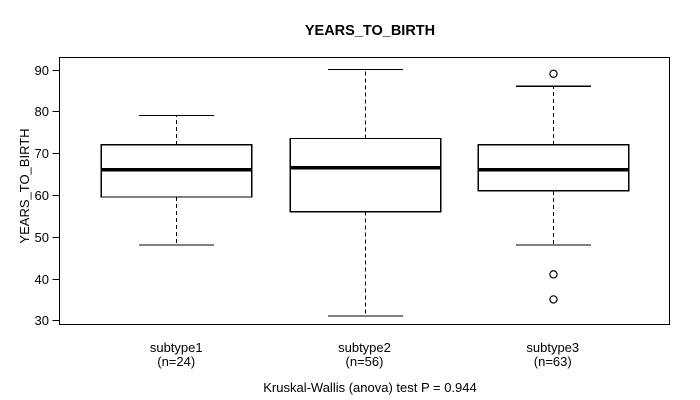 This screenshot has height=400, width=700. I want to click on x-category-count: (n=63), so click(553, 361).